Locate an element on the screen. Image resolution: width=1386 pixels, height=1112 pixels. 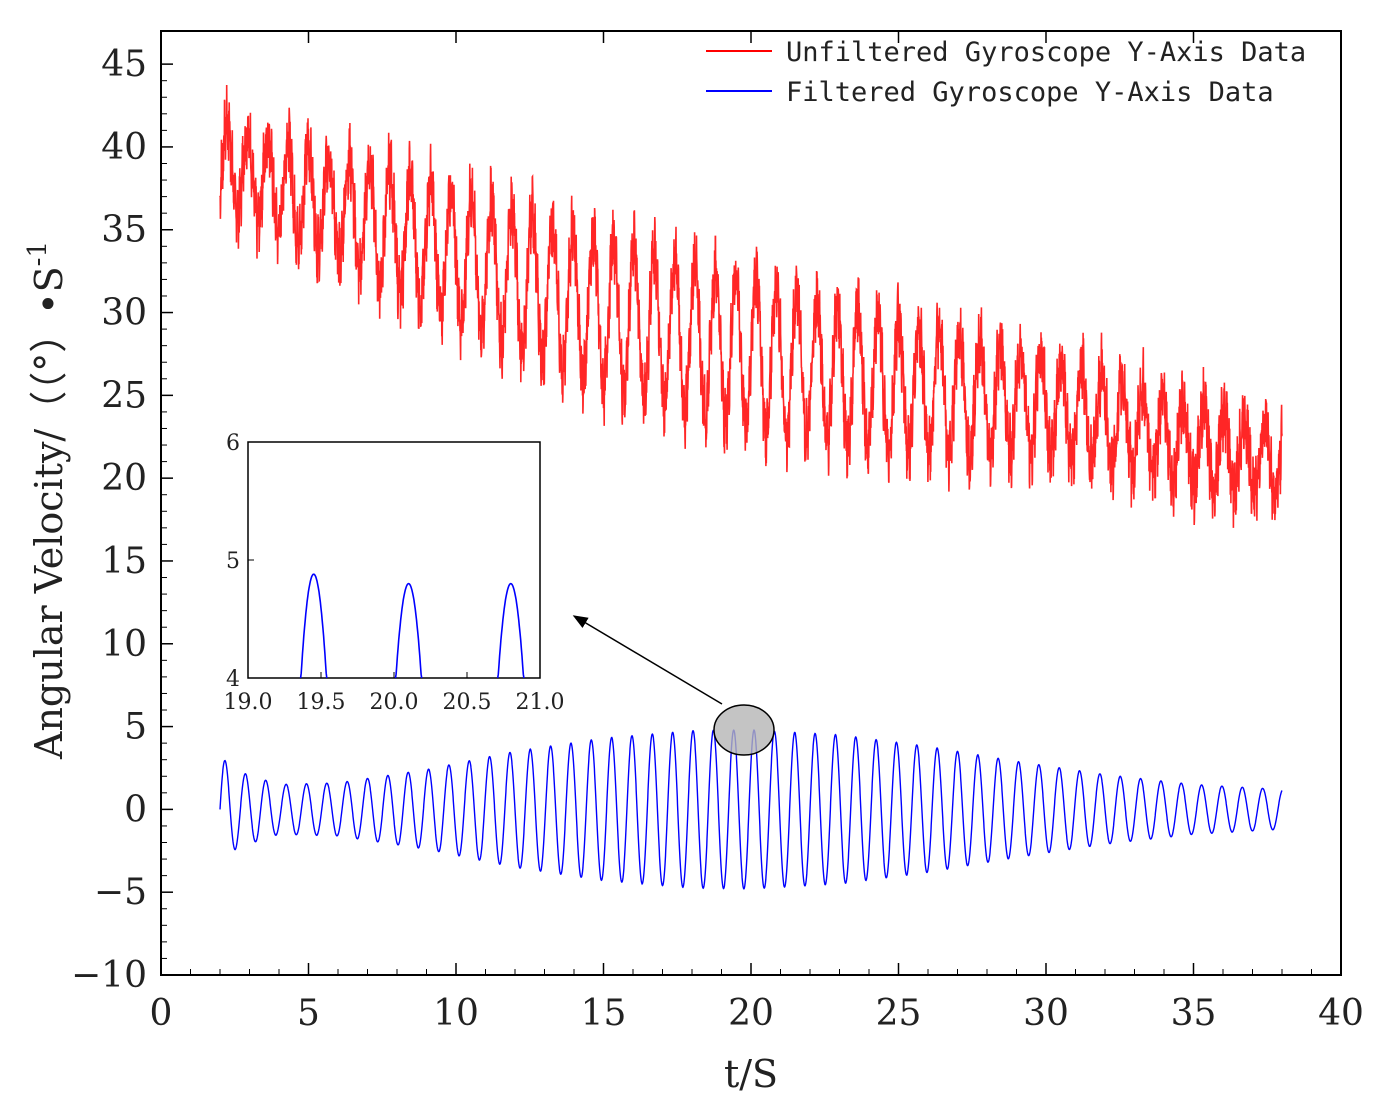
x-tick-label: 15 is located at coordinates (604, 1013).